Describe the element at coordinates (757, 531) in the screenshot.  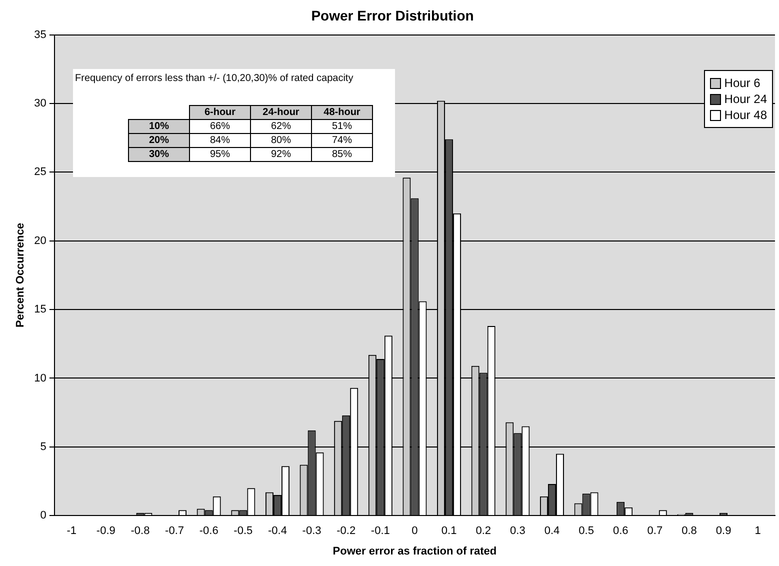
I see `x-tick-label: 1` at that location.